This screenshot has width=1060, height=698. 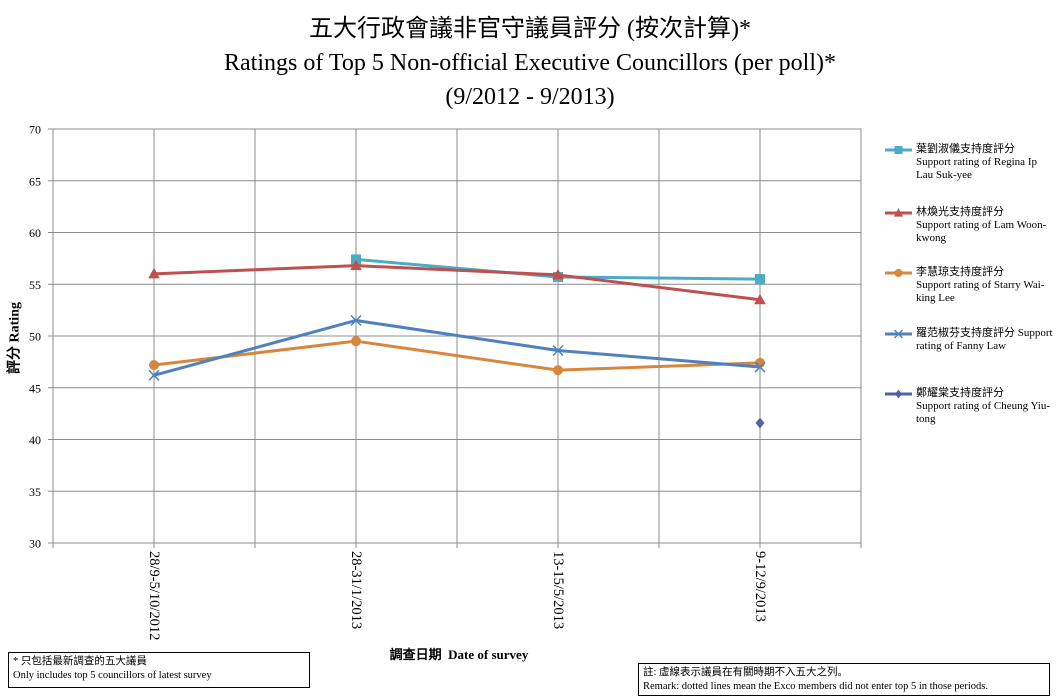 I want to click on y-tick-label: 50, so click(x=35, y=337).